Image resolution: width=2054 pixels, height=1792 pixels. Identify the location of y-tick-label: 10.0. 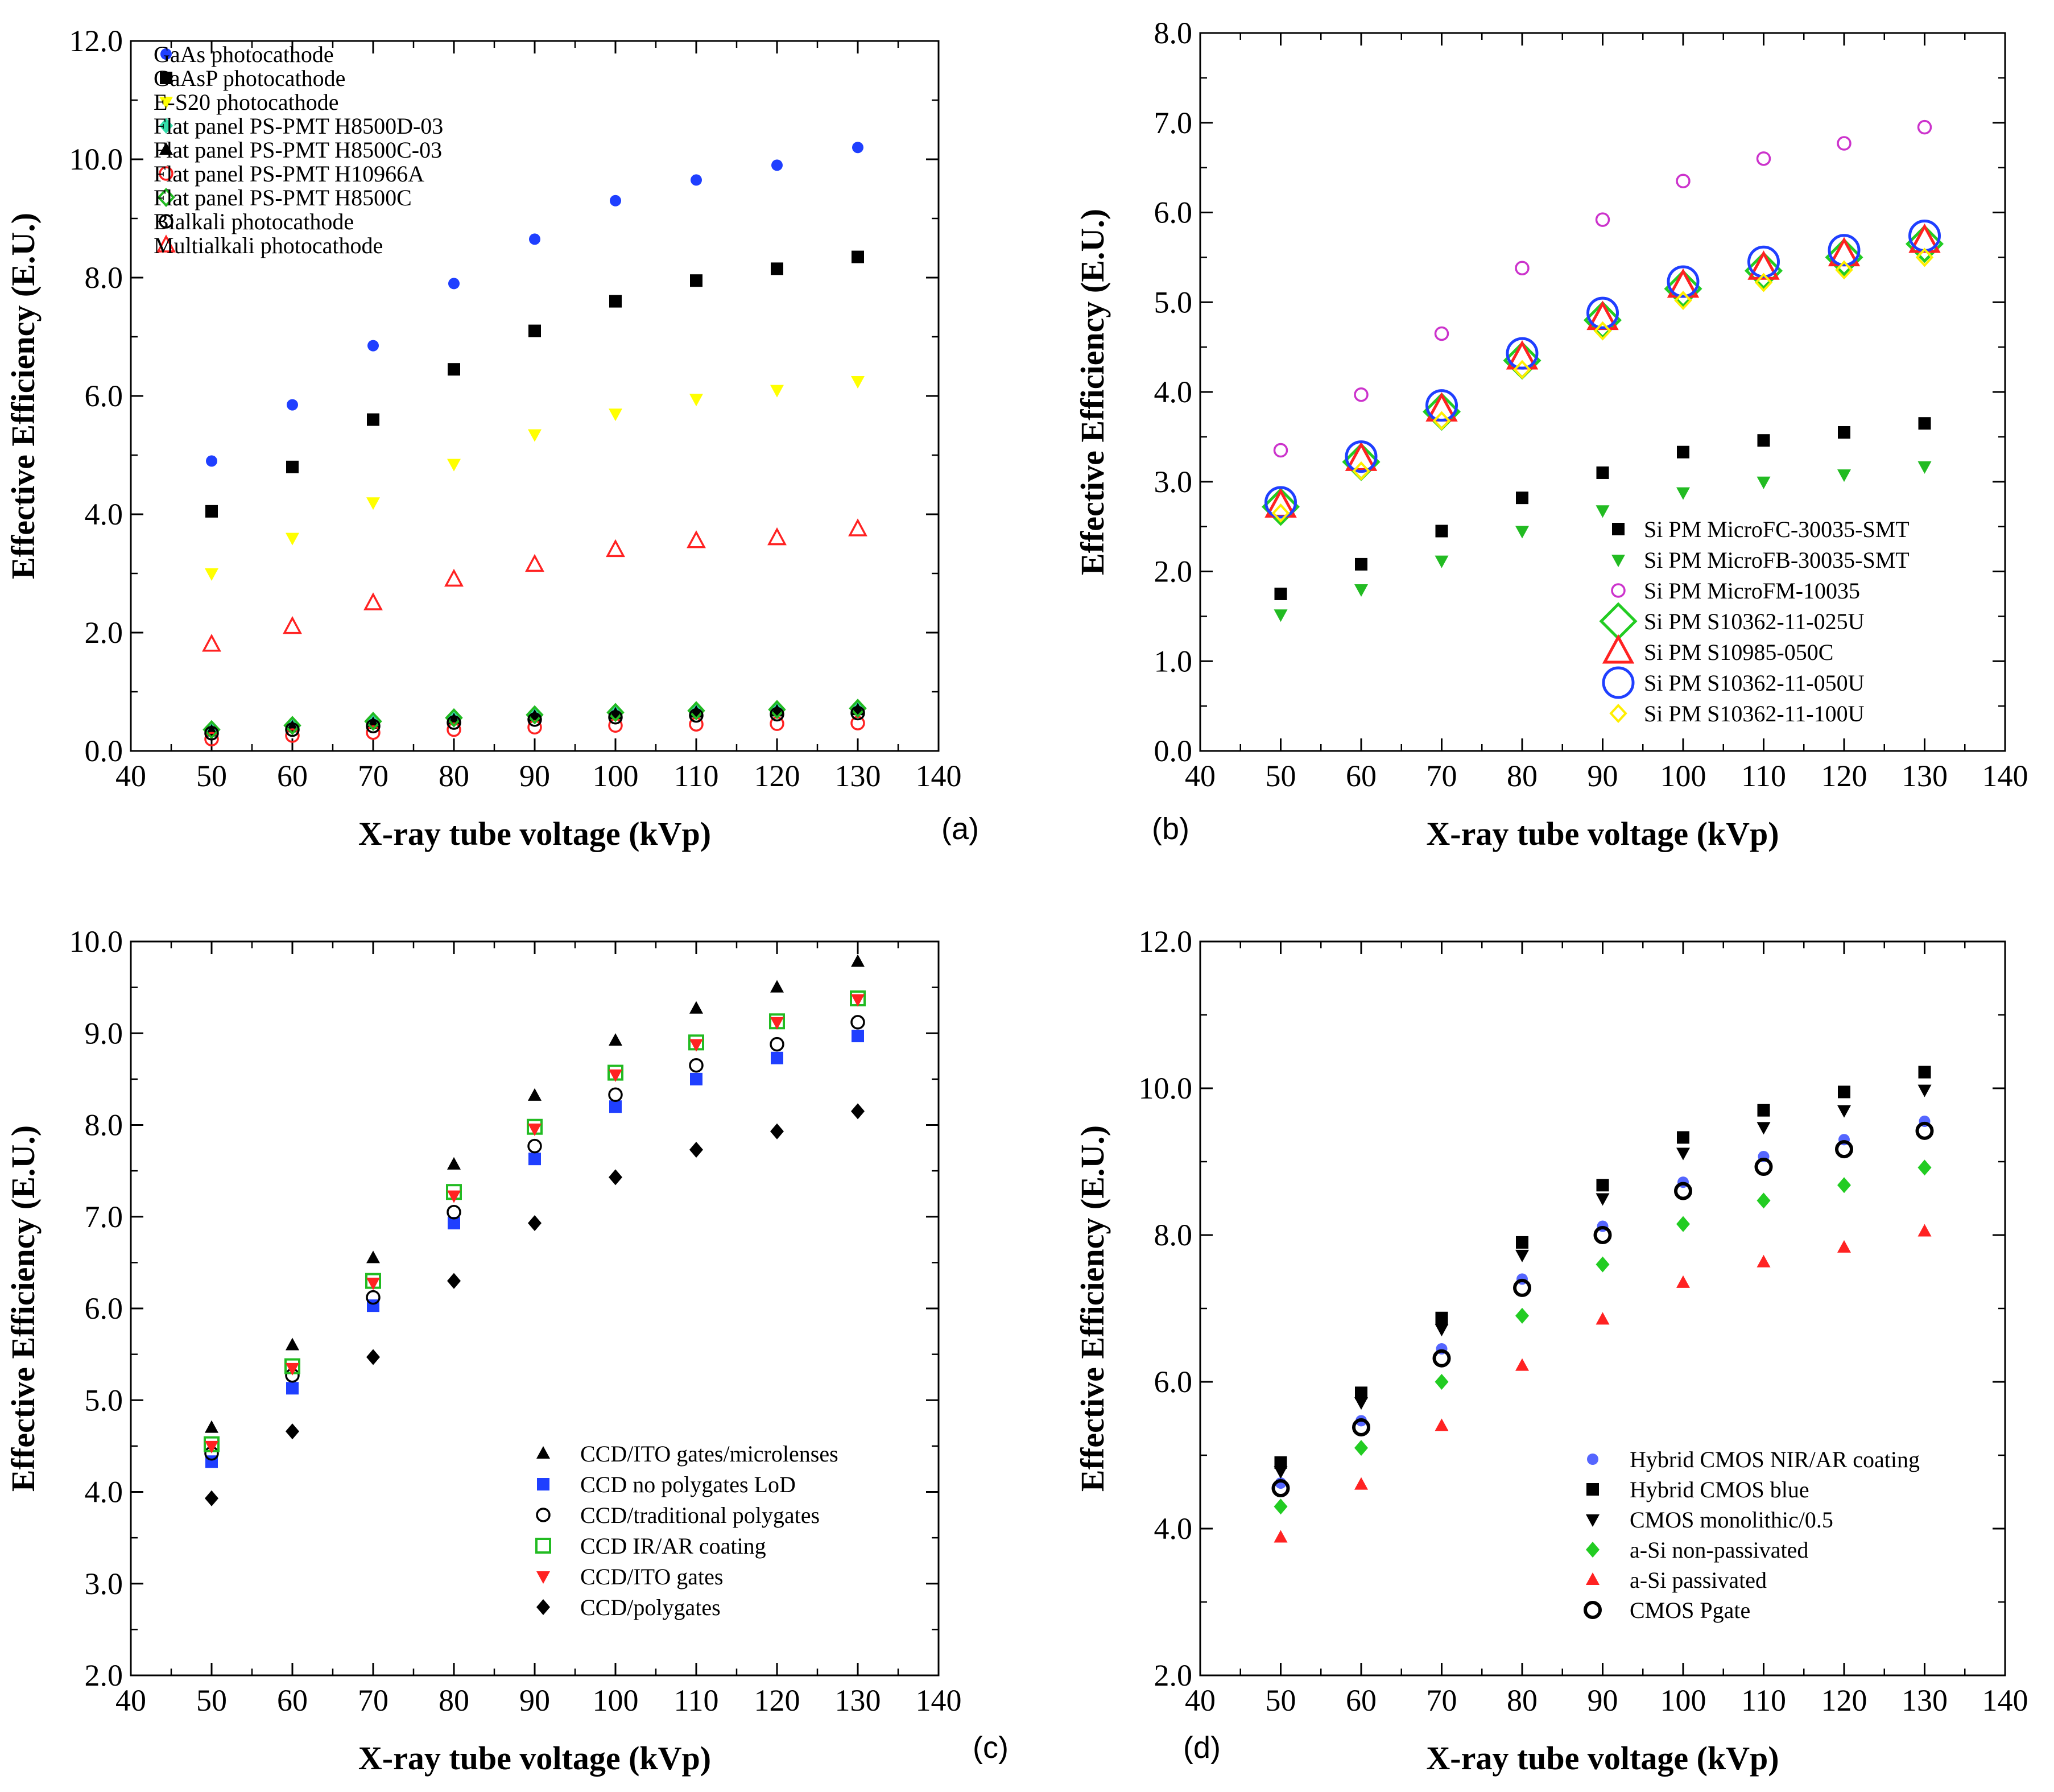
(96, 159).